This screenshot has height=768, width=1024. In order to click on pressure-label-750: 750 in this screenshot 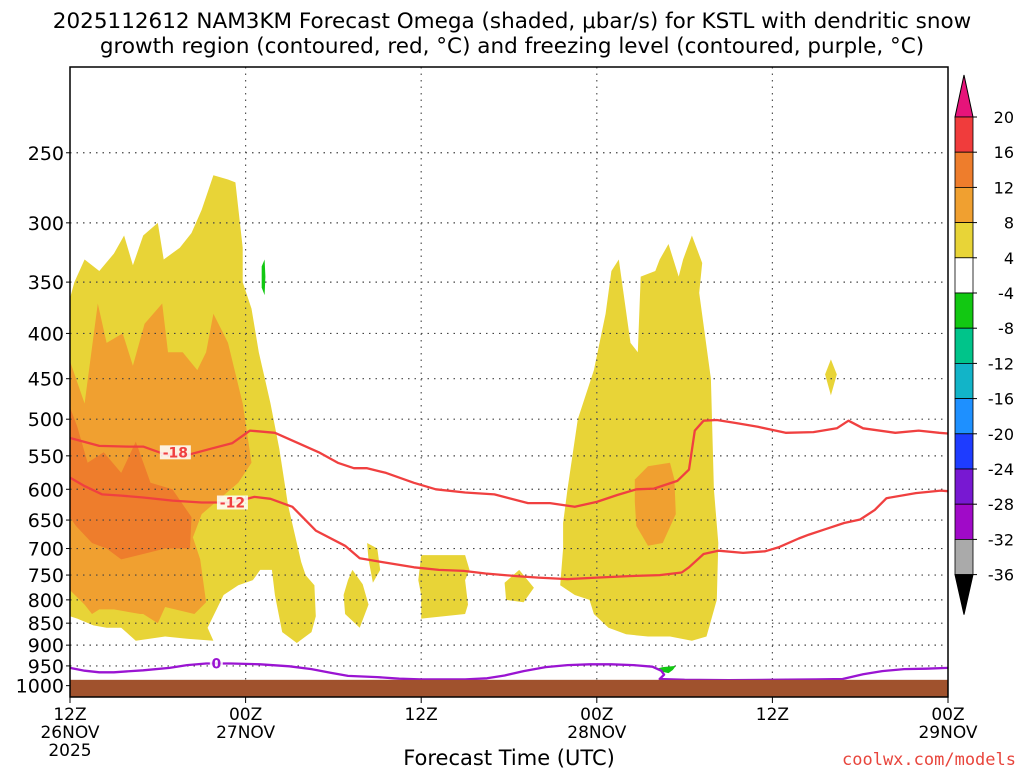, I will do `click(46, 576)`.